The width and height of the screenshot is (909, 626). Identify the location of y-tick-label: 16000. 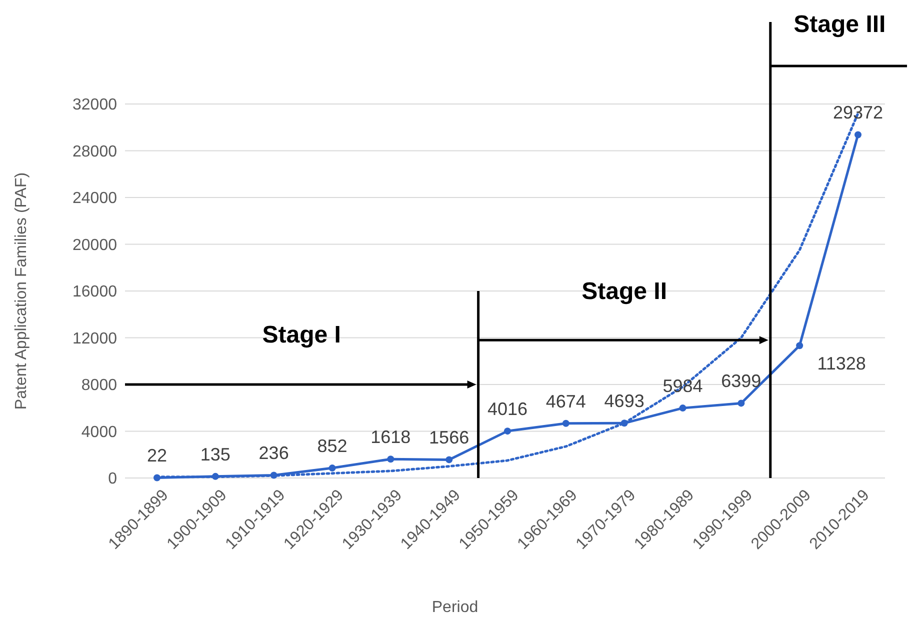
(95, 292).